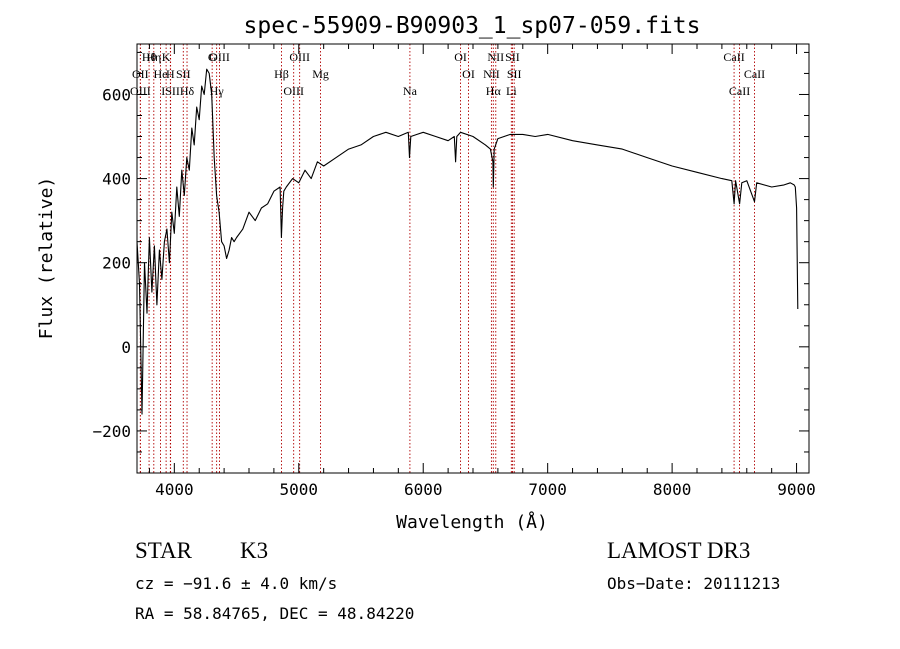  I want to click on y-tick-label: 400, so click(116, 179).